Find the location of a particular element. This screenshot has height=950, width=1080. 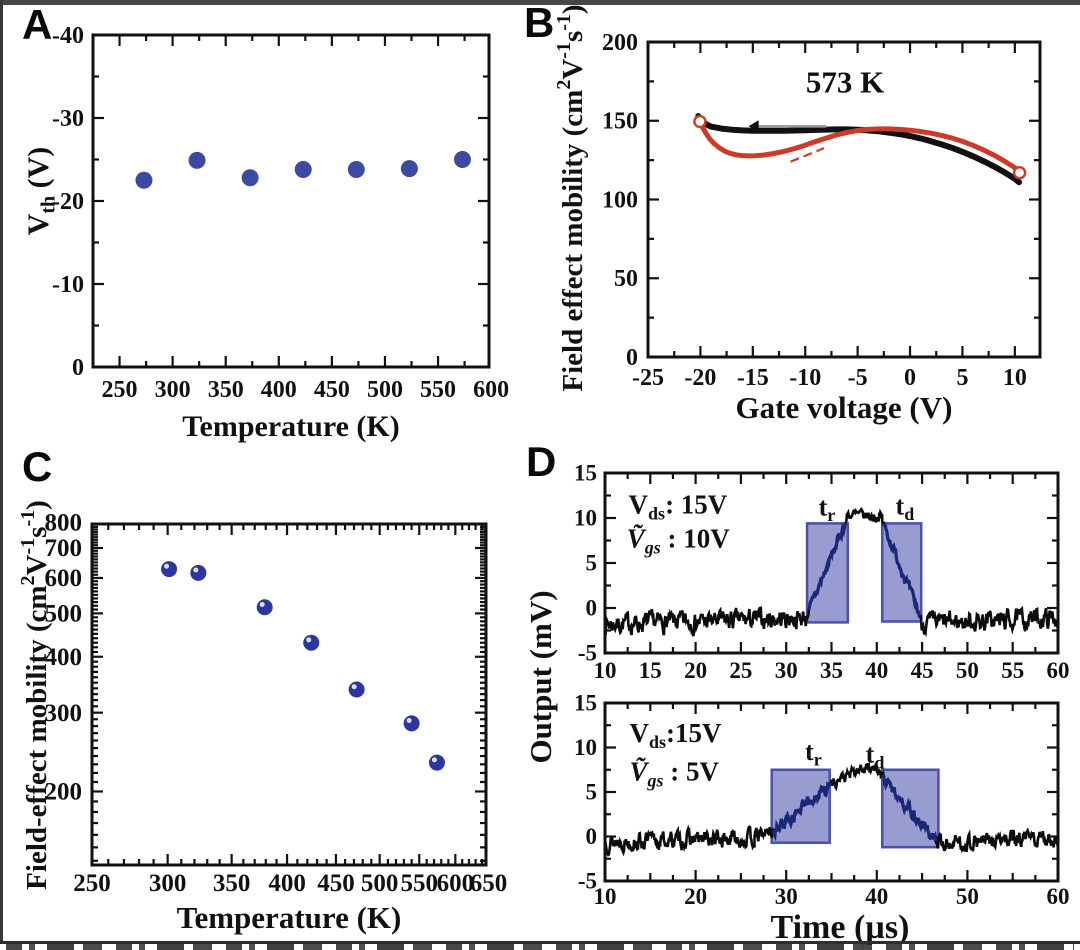

axes: 10 20 30 40 50 60 -5 0 5 10 15 is located at coordinates (822, 800).